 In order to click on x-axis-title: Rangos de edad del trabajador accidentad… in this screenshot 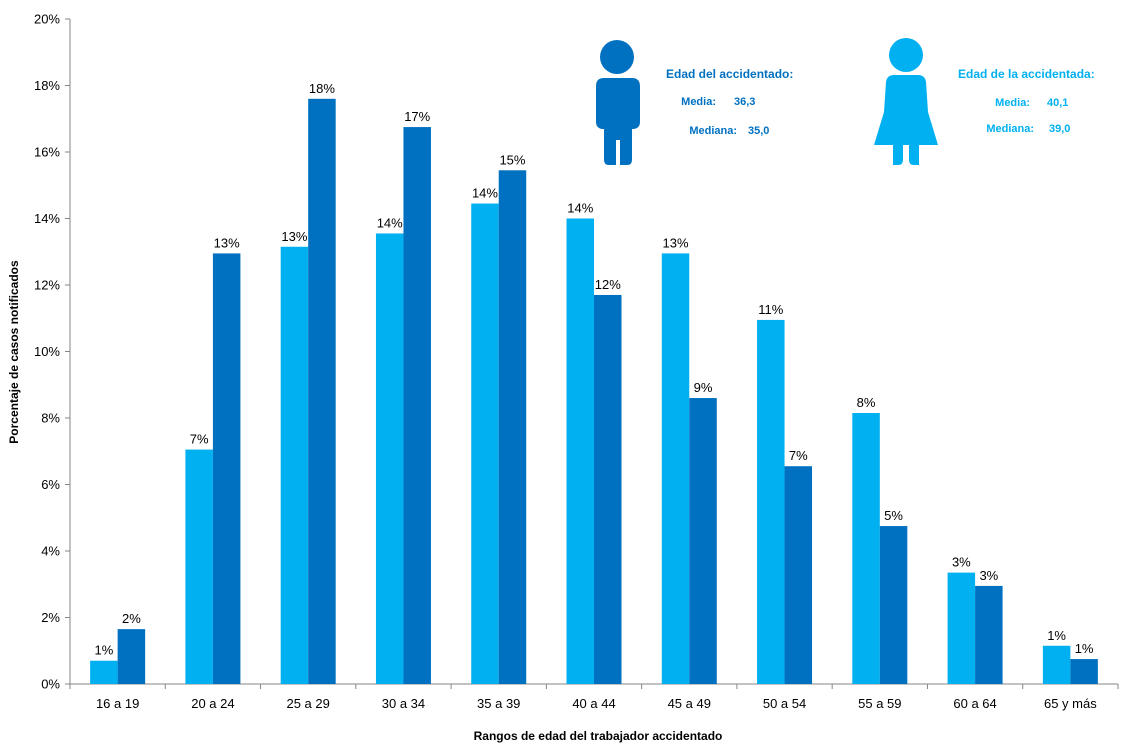, I will do `click(598, 736)`.